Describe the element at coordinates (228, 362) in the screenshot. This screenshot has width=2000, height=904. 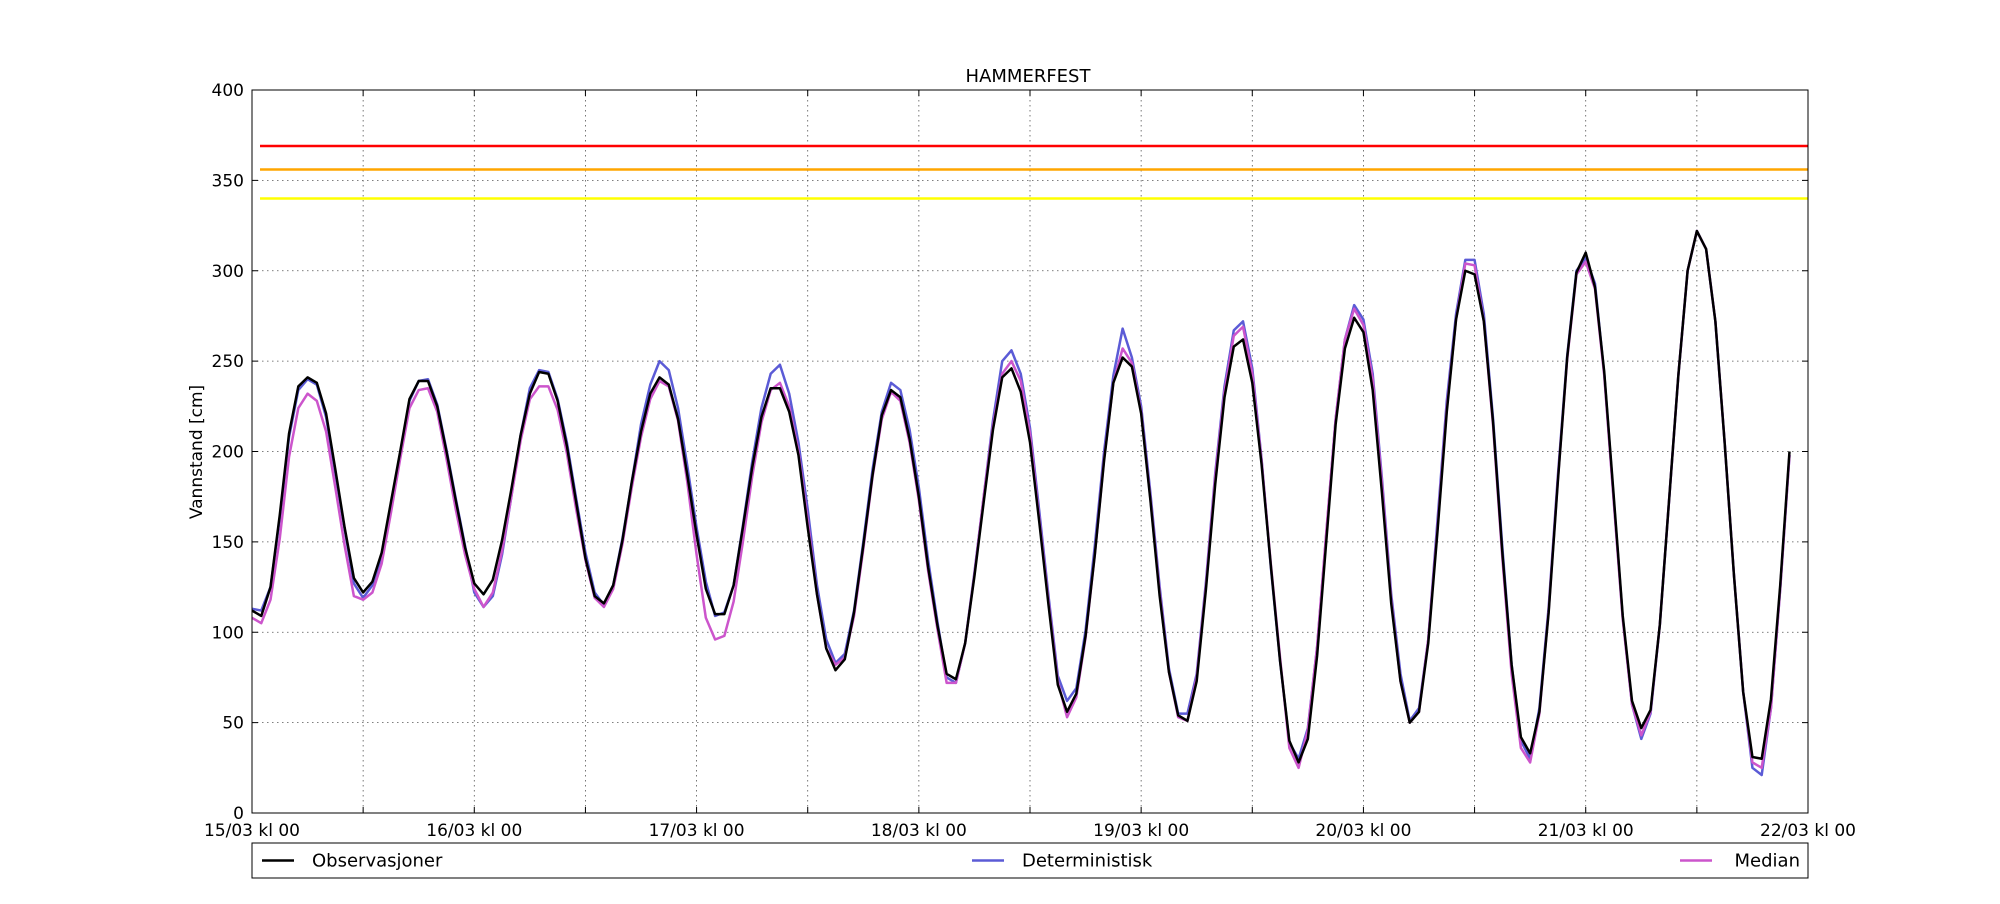
I see `y-tick-label: 250` at that location.